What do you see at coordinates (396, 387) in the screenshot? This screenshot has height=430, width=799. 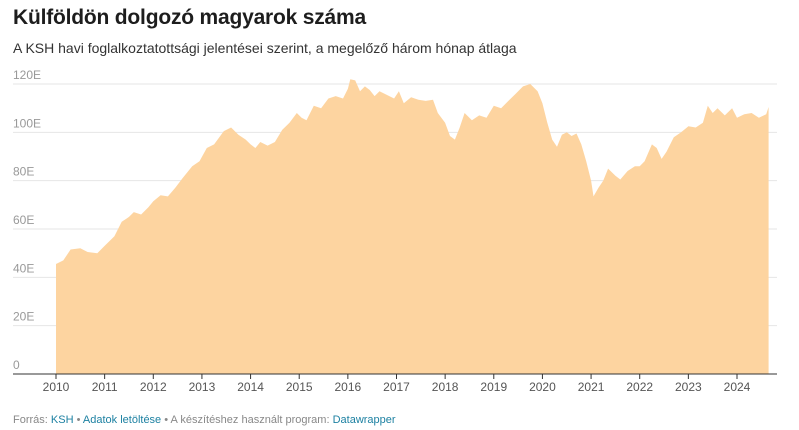 I see `x-tick-label: 2017` at bounding box center [396, 387].